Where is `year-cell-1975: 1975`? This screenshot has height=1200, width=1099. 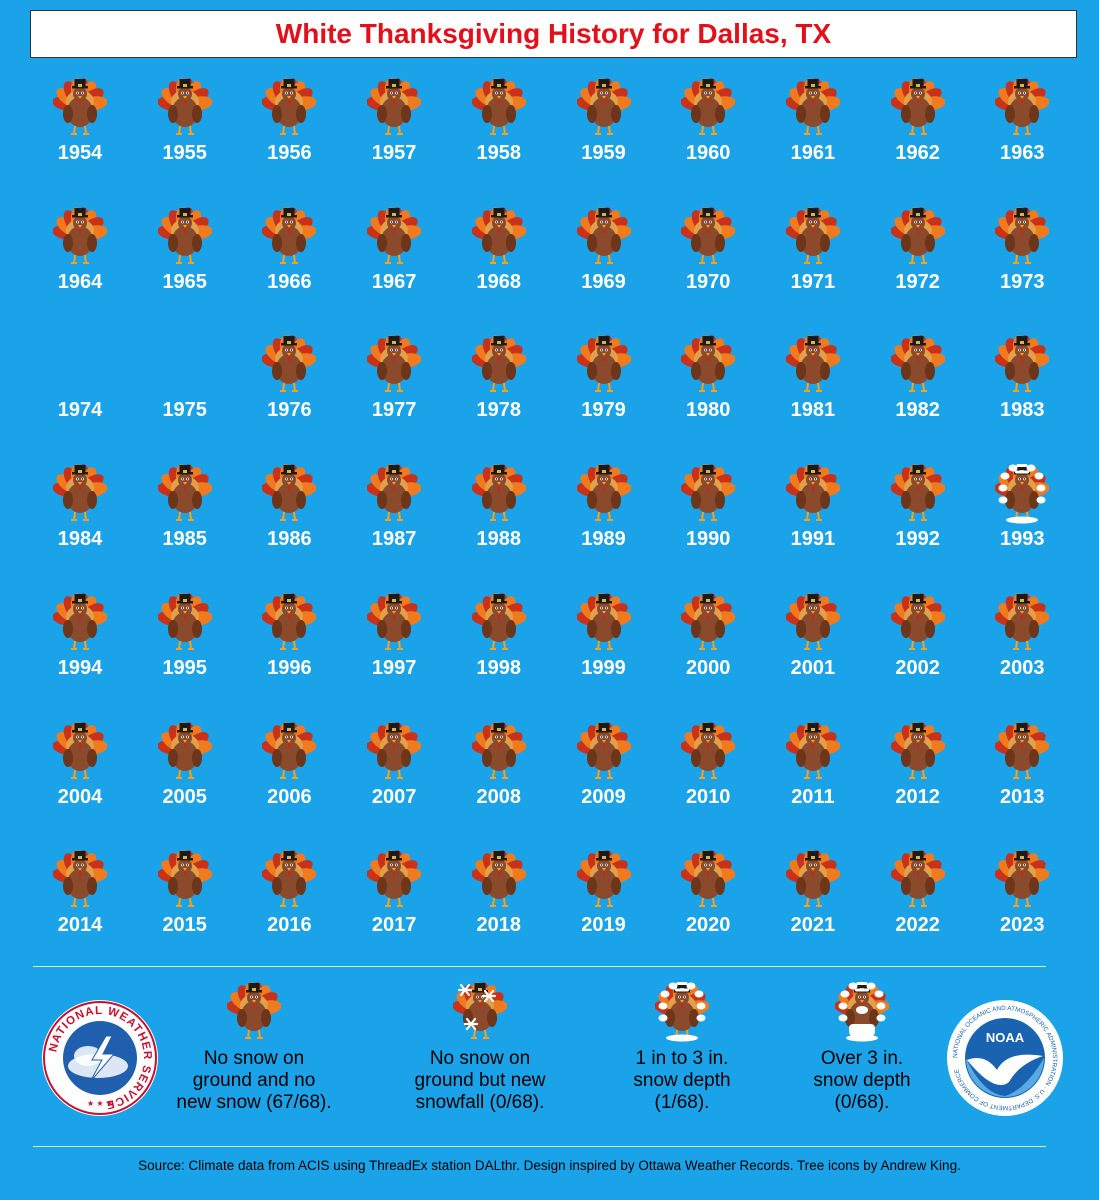
year-cell-1975: 1975 is located at coordinates (185, 388).